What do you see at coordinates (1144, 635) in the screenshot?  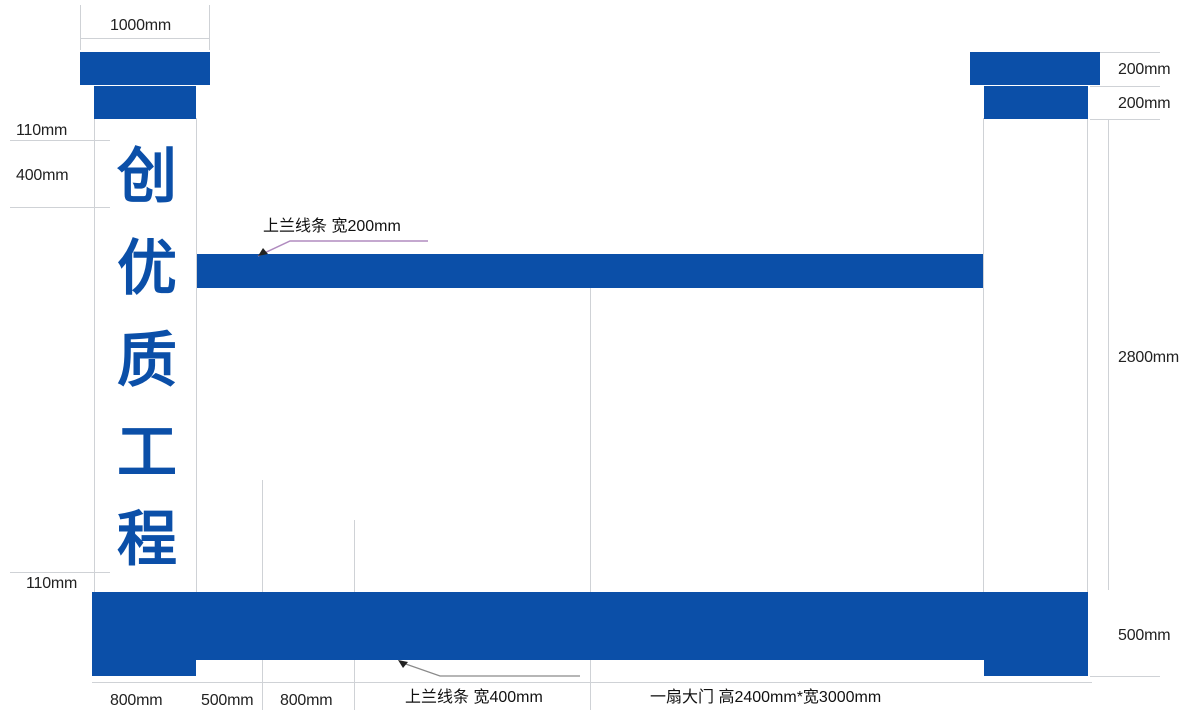 I see `dim-right-500: 500mm` at bounding box center [1144, 635].